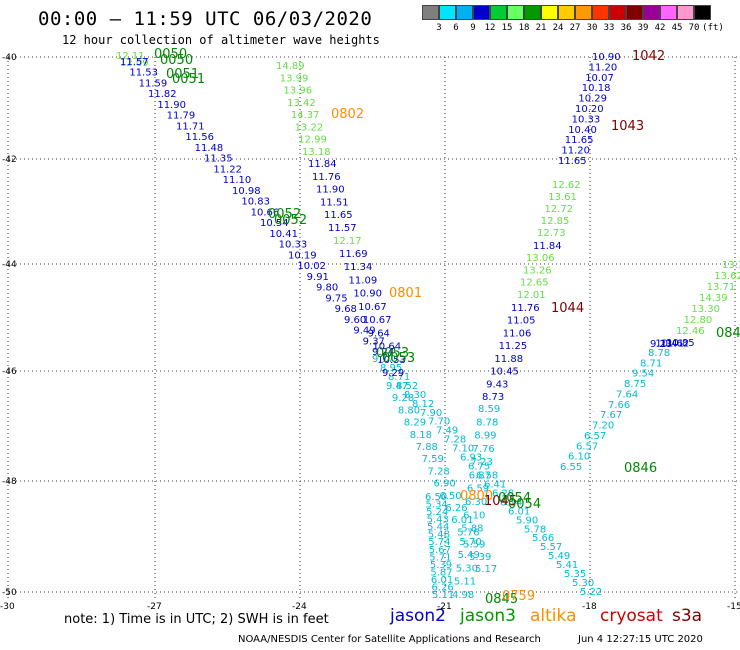 The height and width of the screenshot is (650, 740). Describe the element at coordinates (485, 436) in the screenshot. I see `swh-value: 8.99` at that location.